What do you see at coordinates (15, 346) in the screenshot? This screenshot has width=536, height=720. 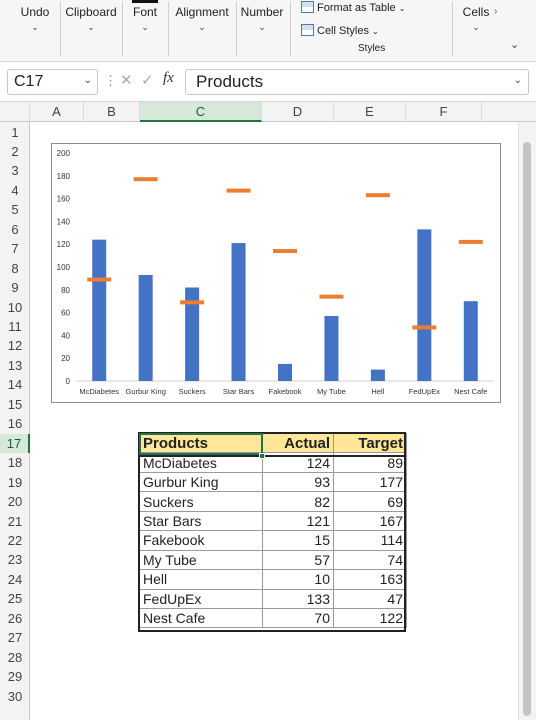 I see `row-header-12: 12` at bounding box center [15, 346].